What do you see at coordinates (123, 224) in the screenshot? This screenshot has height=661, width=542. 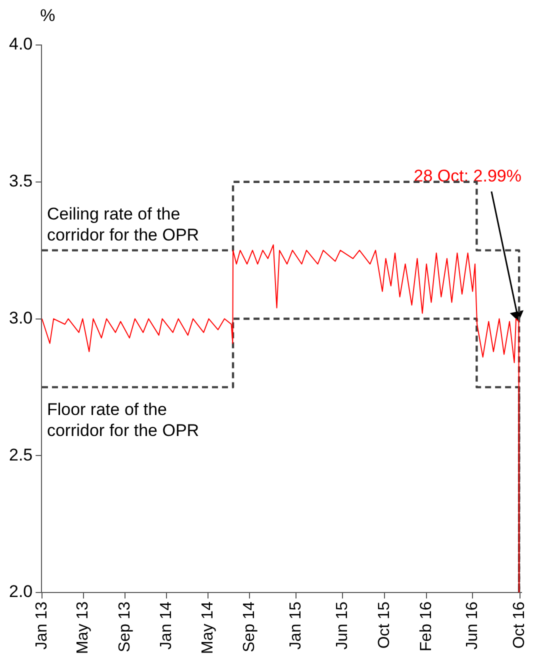 I see `series-label: Ceiling rate of the corridor for the OPR` at bounding box center [123, 224].